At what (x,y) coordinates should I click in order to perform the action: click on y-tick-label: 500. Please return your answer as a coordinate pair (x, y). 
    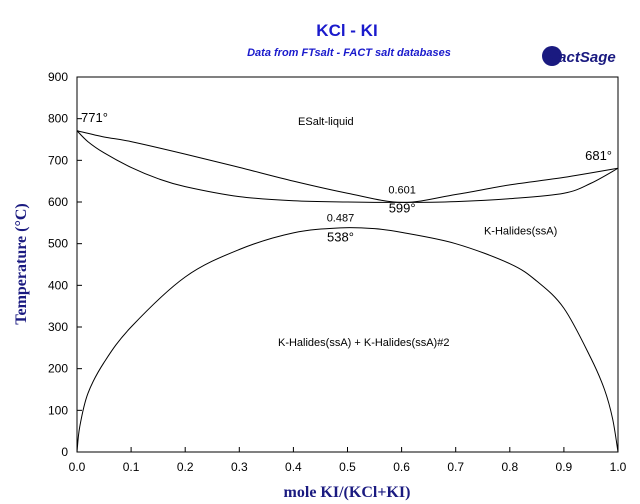
    Looking at the image, I should click on (58, 244).